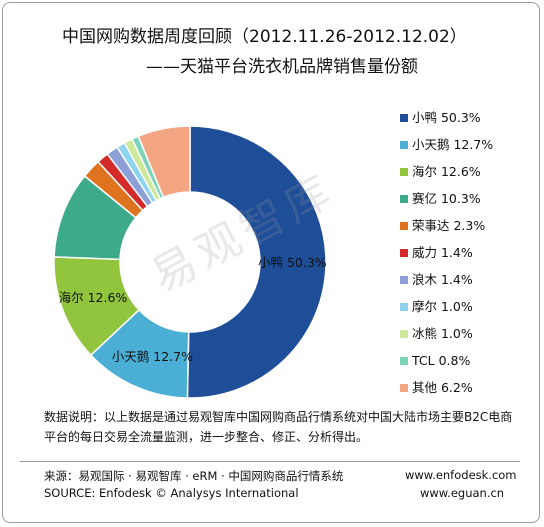  Describe the element at coordinates (93, 298) in the screenshot. I see `slice-label: 海尔 12.6%` at that location.